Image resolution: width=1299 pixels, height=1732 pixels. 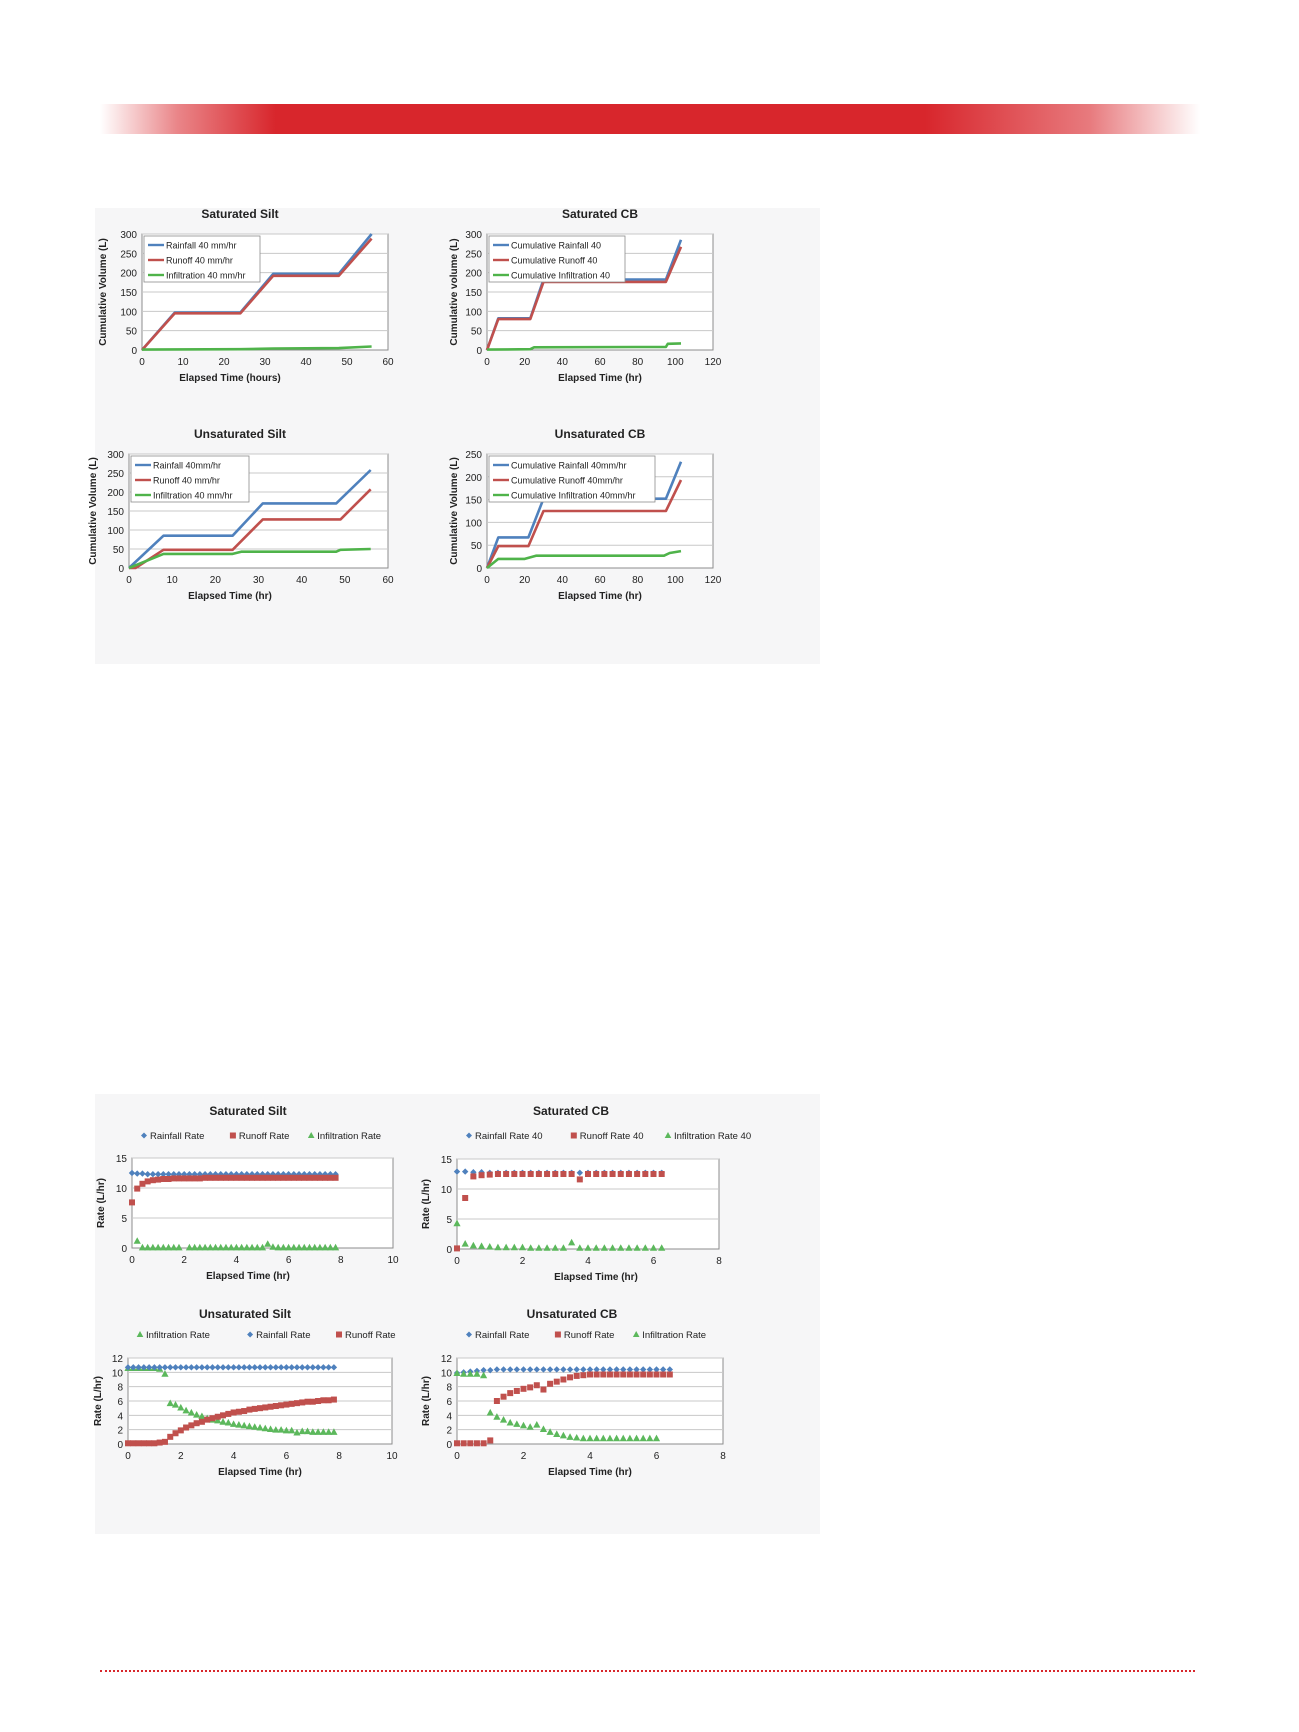 What do you see at coordinates (245, 1314) in the screenshot?
I see `chart-title: Unsaturated Silt` at bounding box center [245, 1314].